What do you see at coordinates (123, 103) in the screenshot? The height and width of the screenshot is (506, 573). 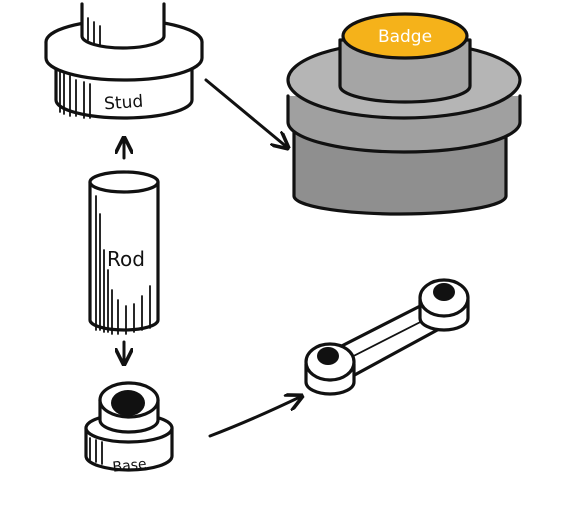 I see `stud-label: Stud` at bounding box center [123, 103].